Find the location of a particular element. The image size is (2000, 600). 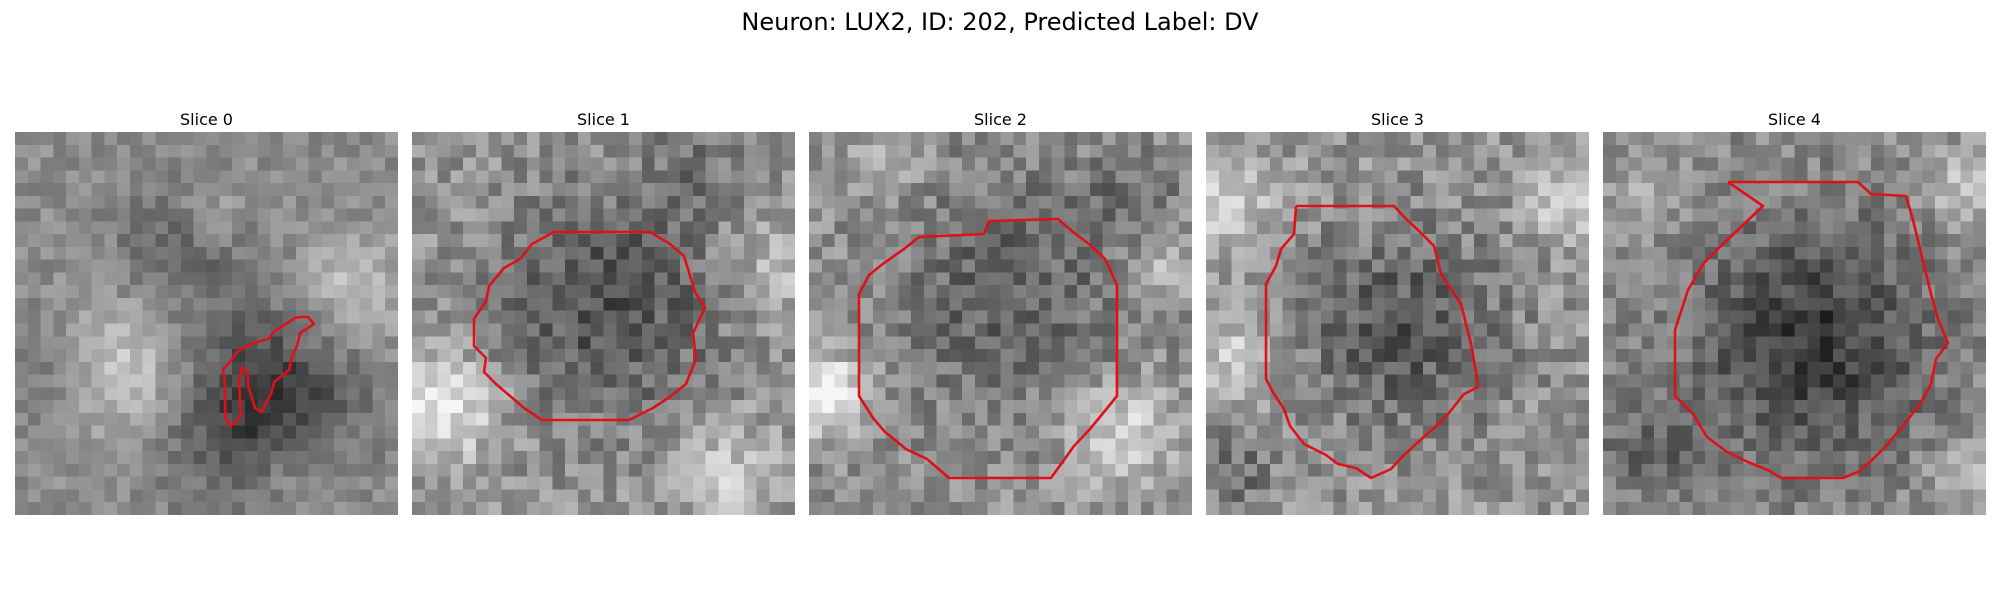

slice-panel-0: Slice 0 is located at coordinates (206, 311).